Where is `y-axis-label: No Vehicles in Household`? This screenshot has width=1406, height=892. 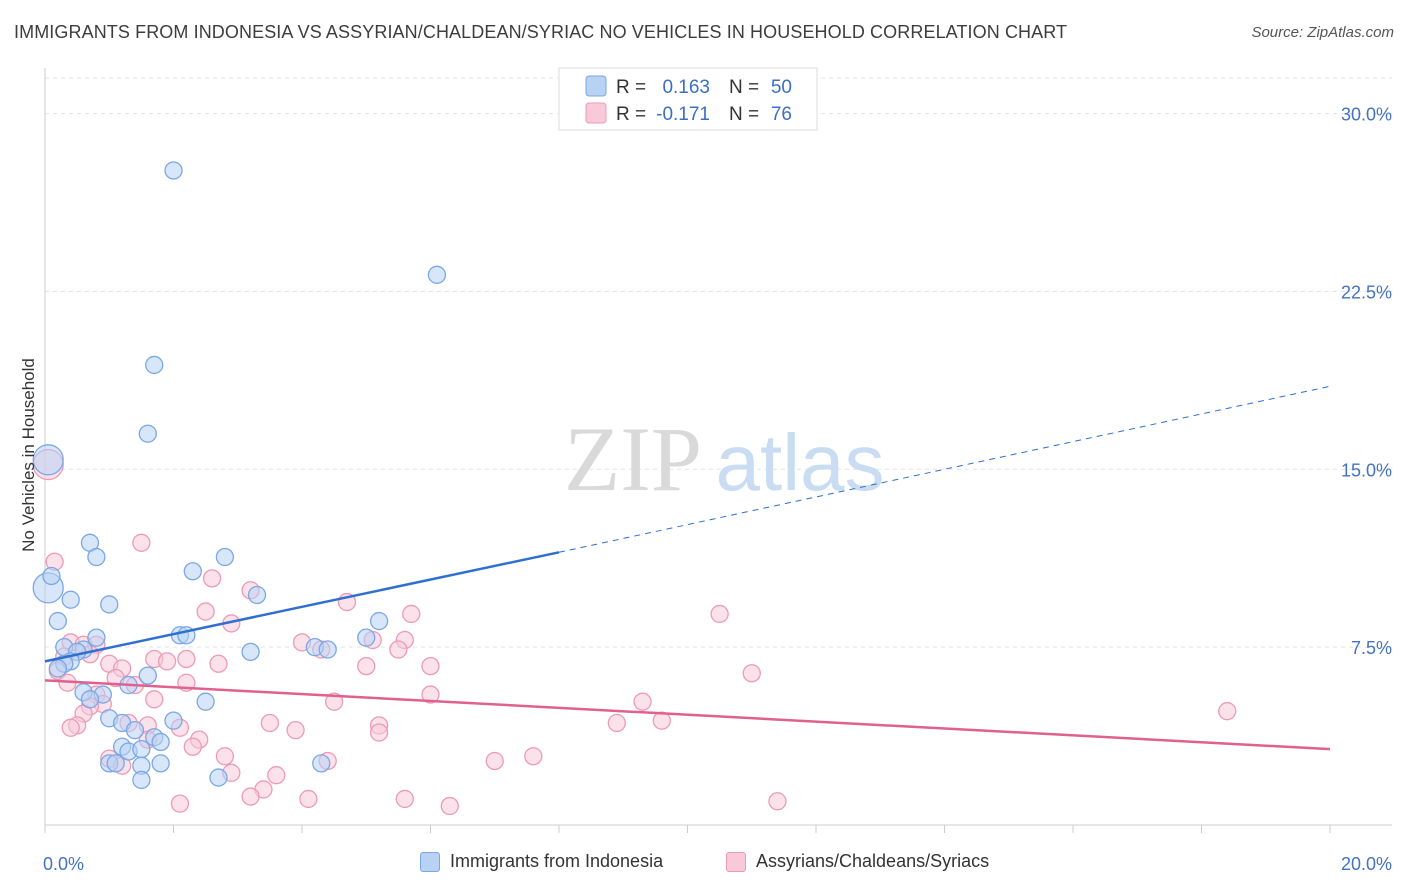
y-axis-label: No Vehicles in Household is located at coordinates (28, 455).